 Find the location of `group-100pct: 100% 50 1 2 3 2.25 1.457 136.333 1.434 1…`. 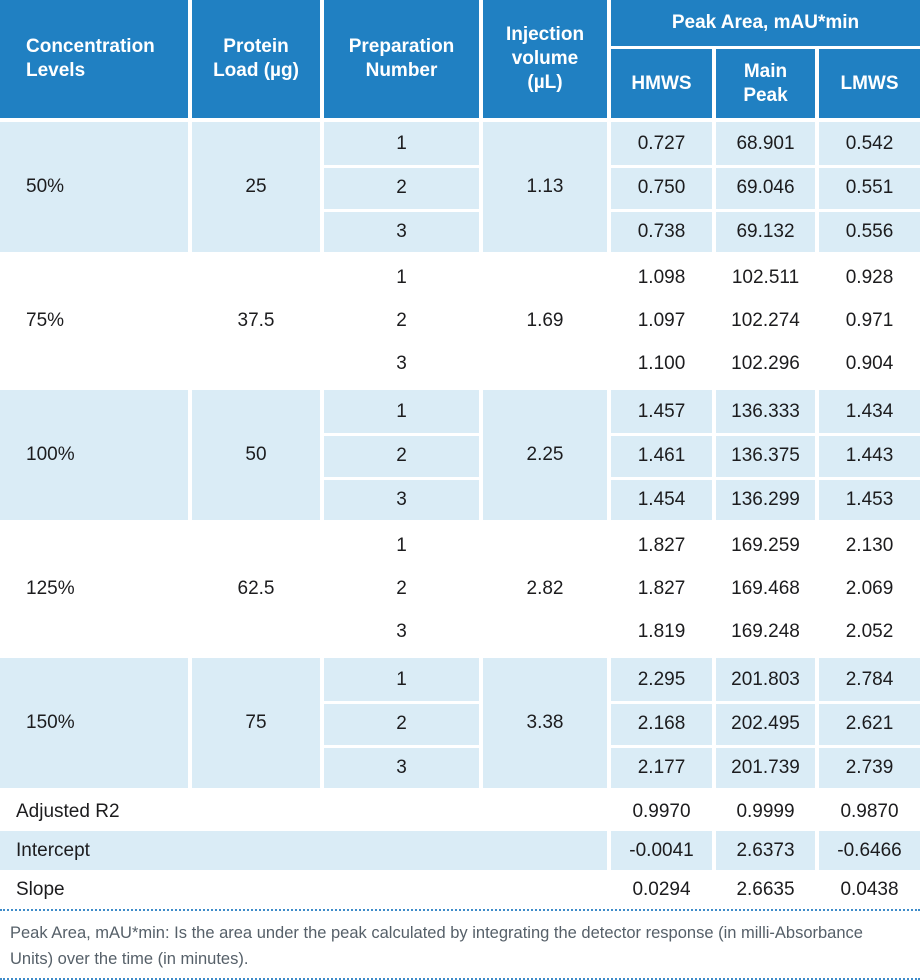

group-100pct: 100% 50 1 2 3 2.25 1.457 136.333 1.434 1… is located at coordinates (460, 455).